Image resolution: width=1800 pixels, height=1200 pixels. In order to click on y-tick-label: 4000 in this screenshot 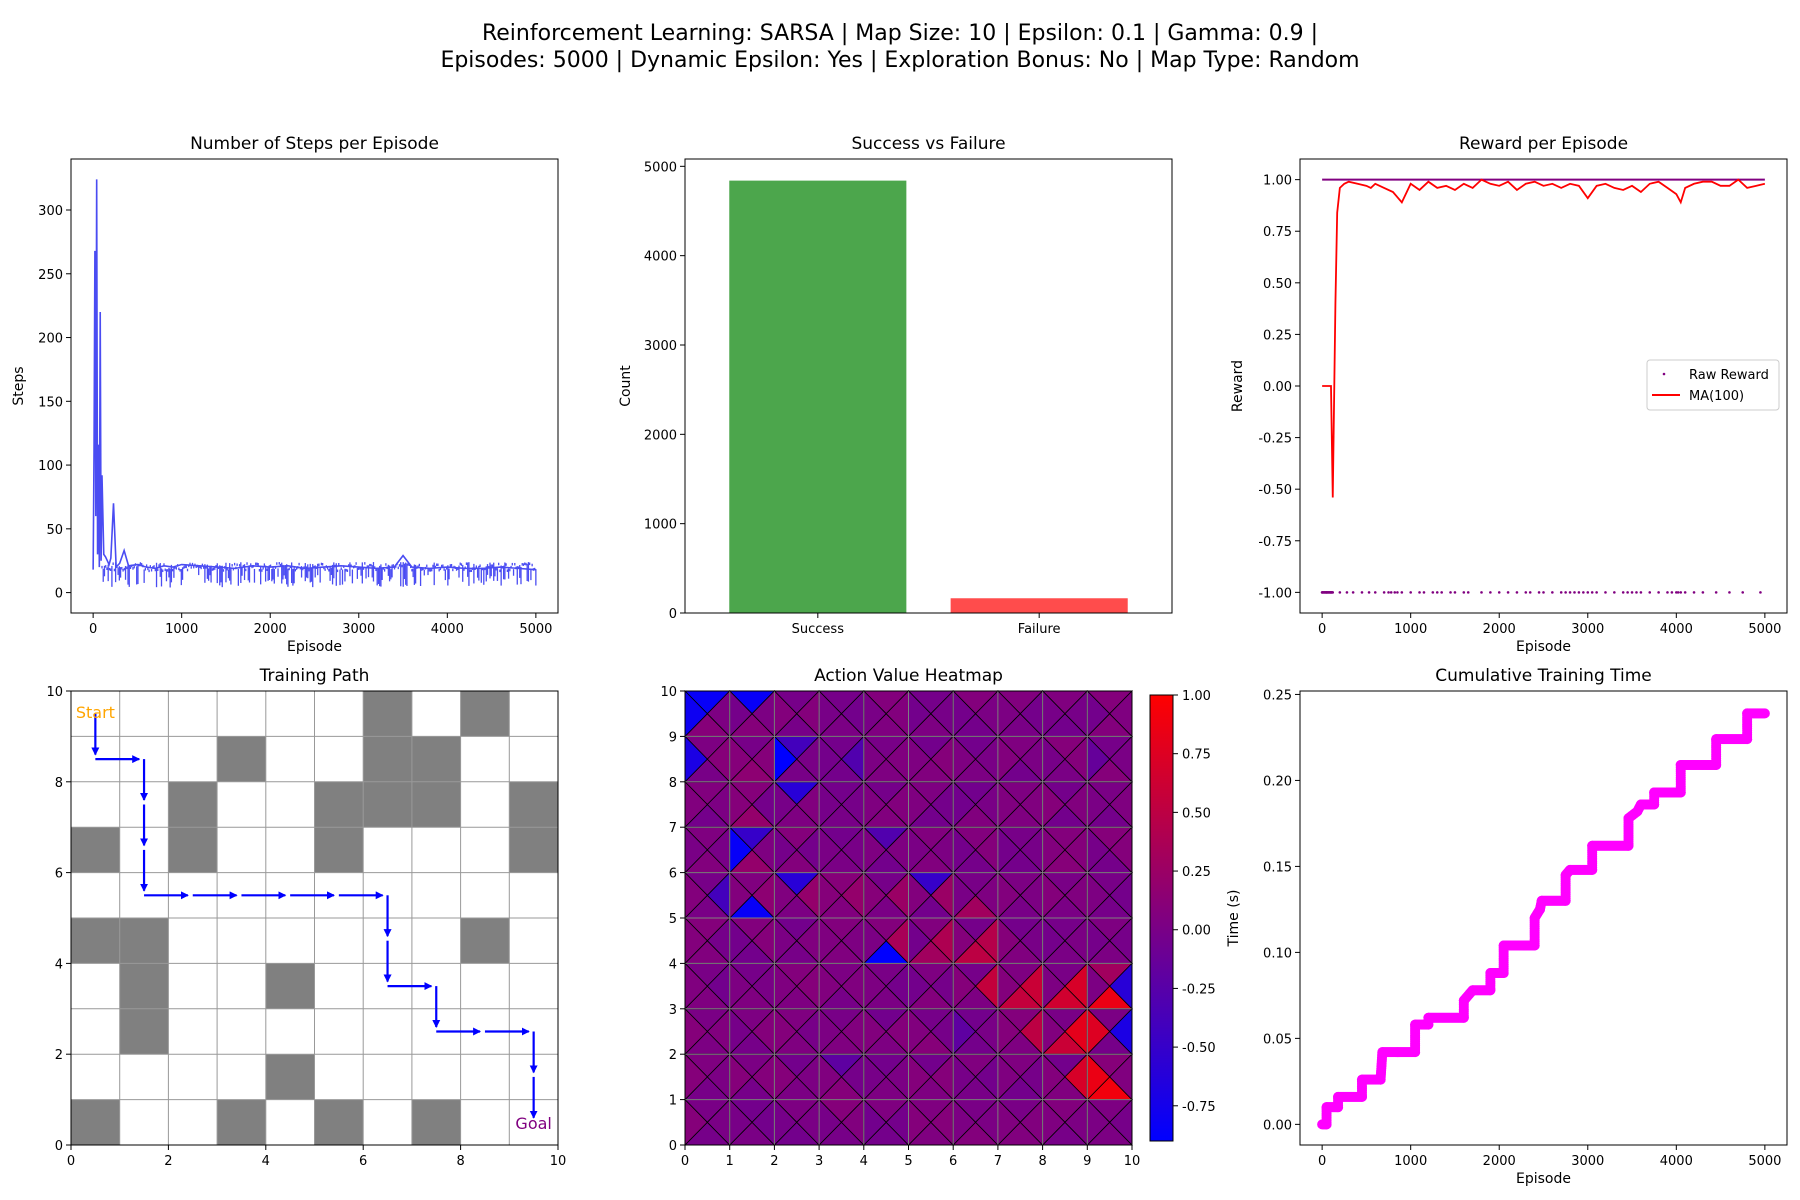, I will do `click(660, 257)`.